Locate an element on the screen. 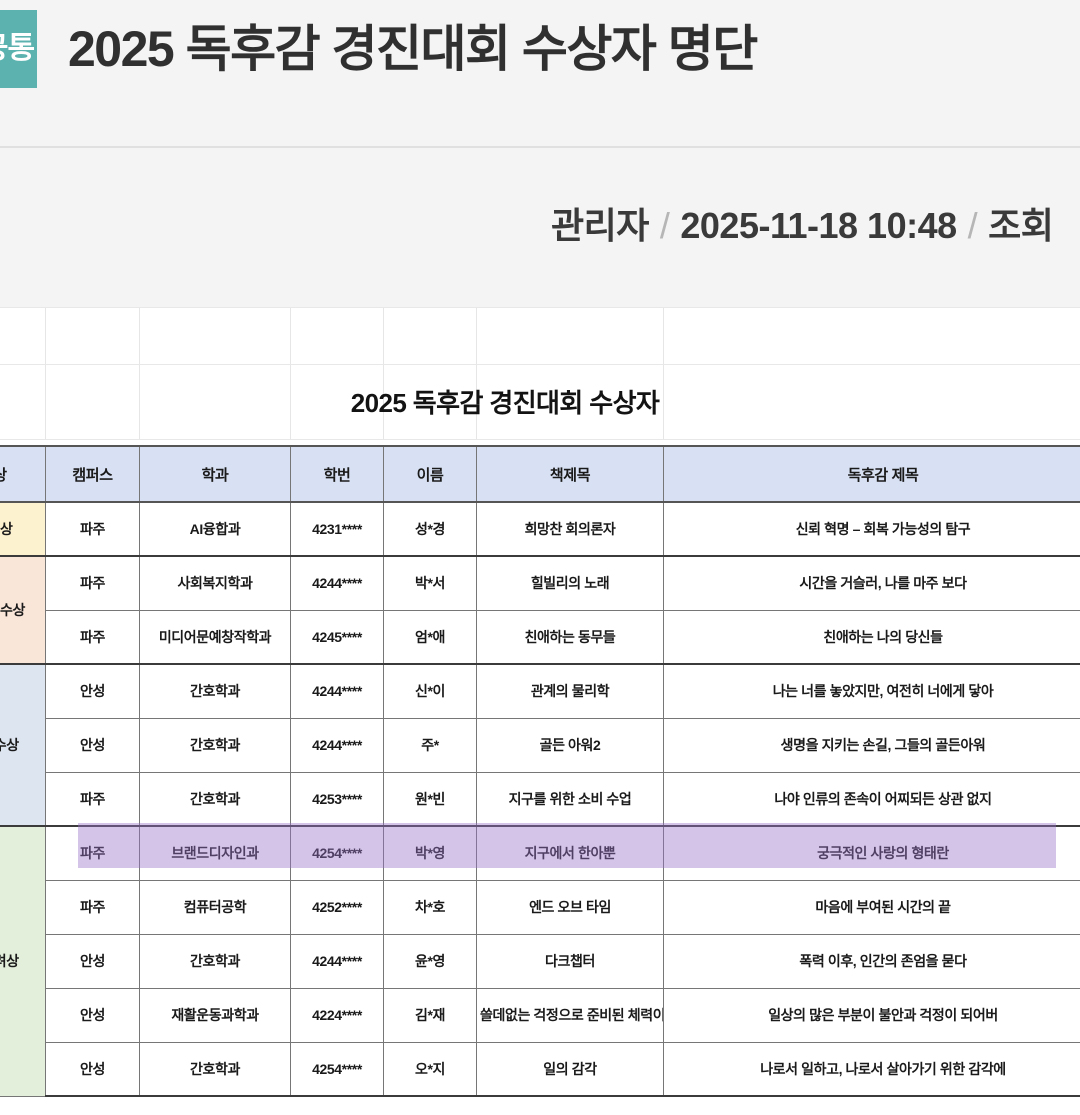  meta-datetime: 2025-11-18 10:48 is located at coordinates (818, 225).